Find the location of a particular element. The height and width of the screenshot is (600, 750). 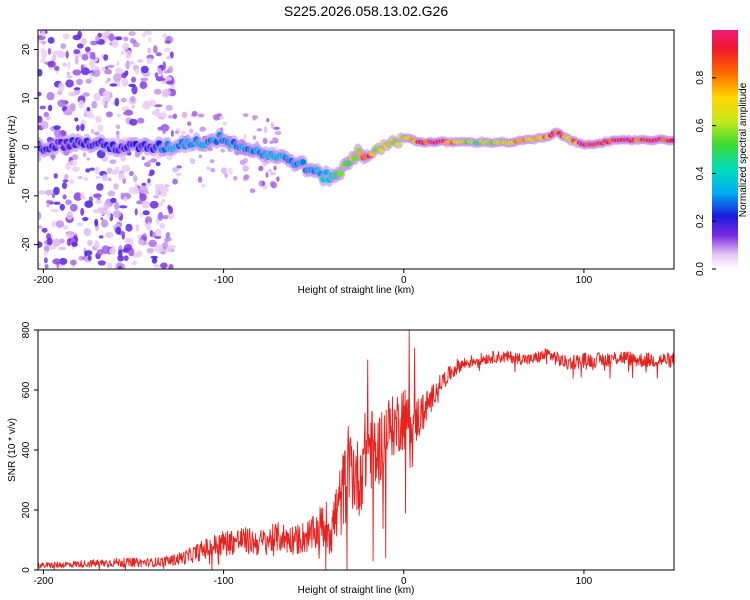

snr-y-tick-label: 200 is located at coordinates (26, 509).